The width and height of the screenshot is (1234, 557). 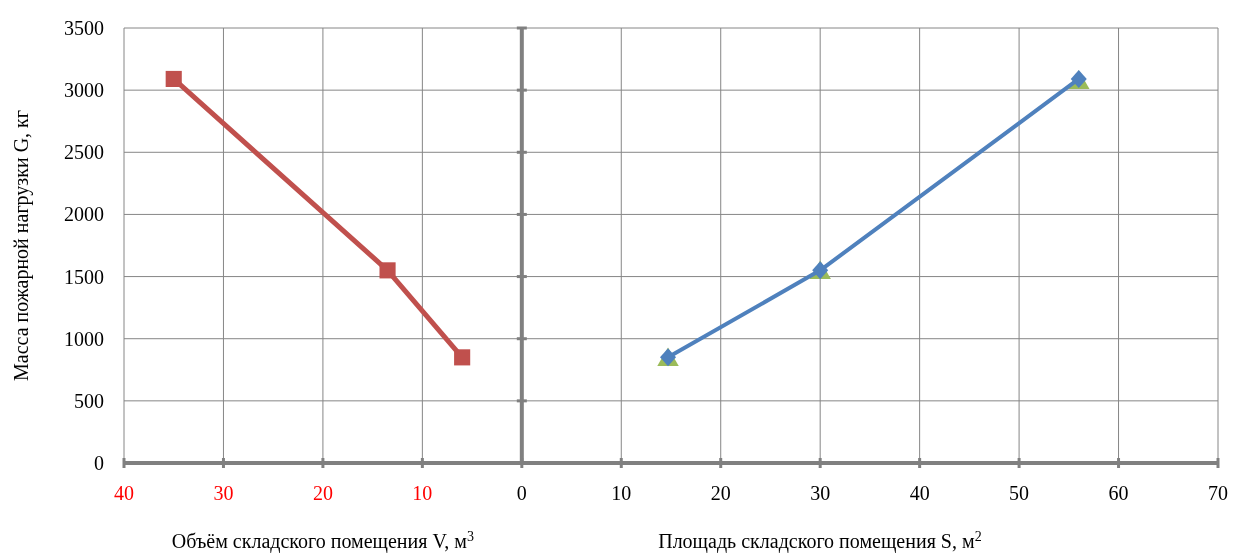 What do you see at coordinates (521, 493) in the screenshot?
I see `x-tick-label: 0` at bounding box center [521, 493].